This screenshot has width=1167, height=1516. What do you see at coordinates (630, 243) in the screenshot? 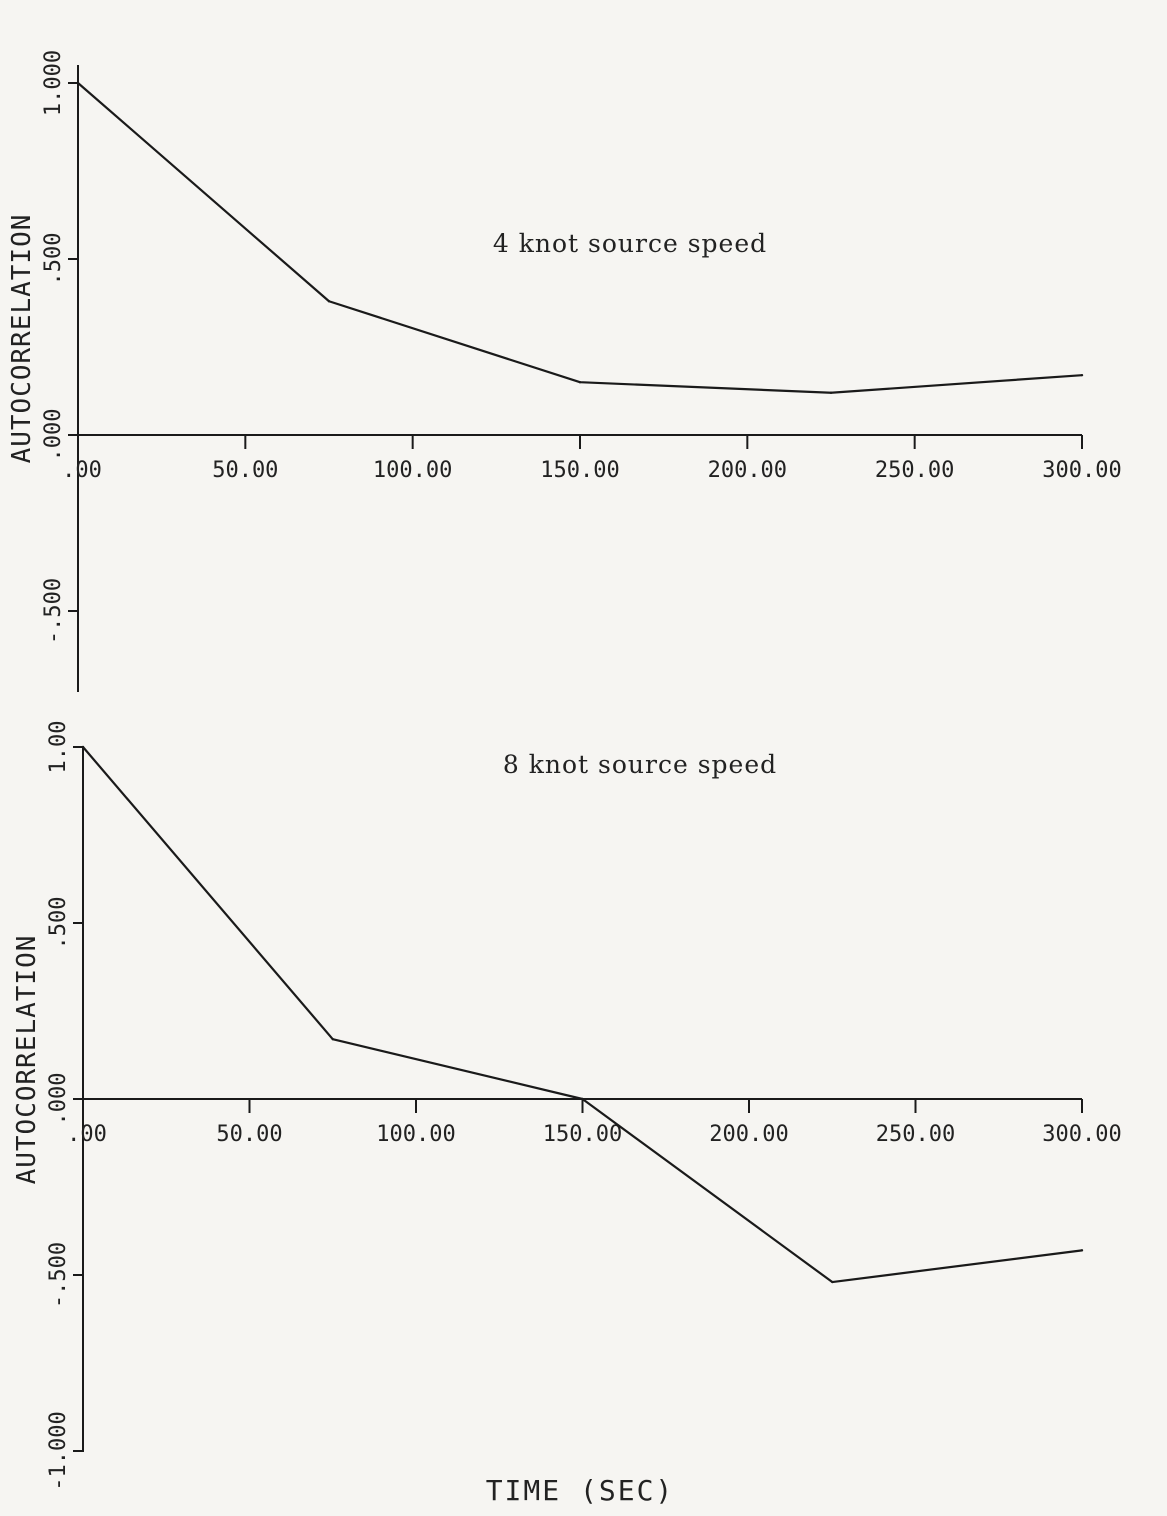
I see `series-annotation: 4 knot source speed` at bounding box center [630, 243].